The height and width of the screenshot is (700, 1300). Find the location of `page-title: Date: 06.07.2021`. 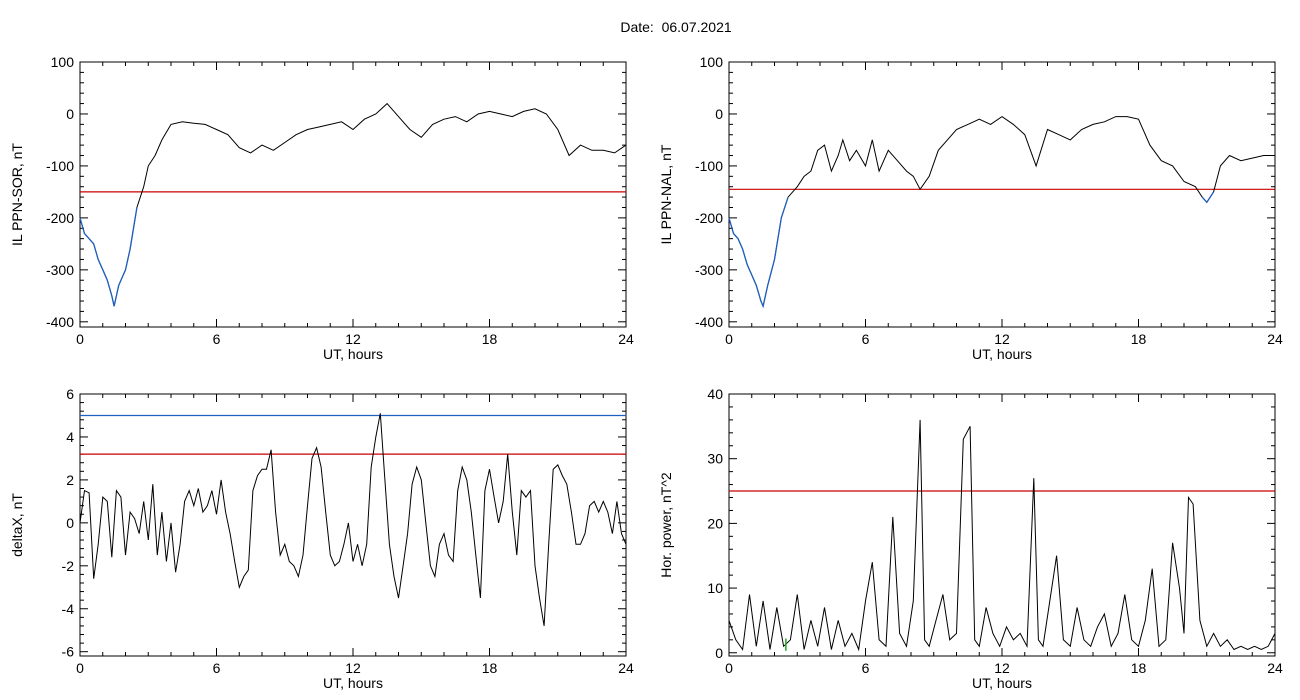

page-title: Date: 06.07.2021 is located at coordinates (676, 27).